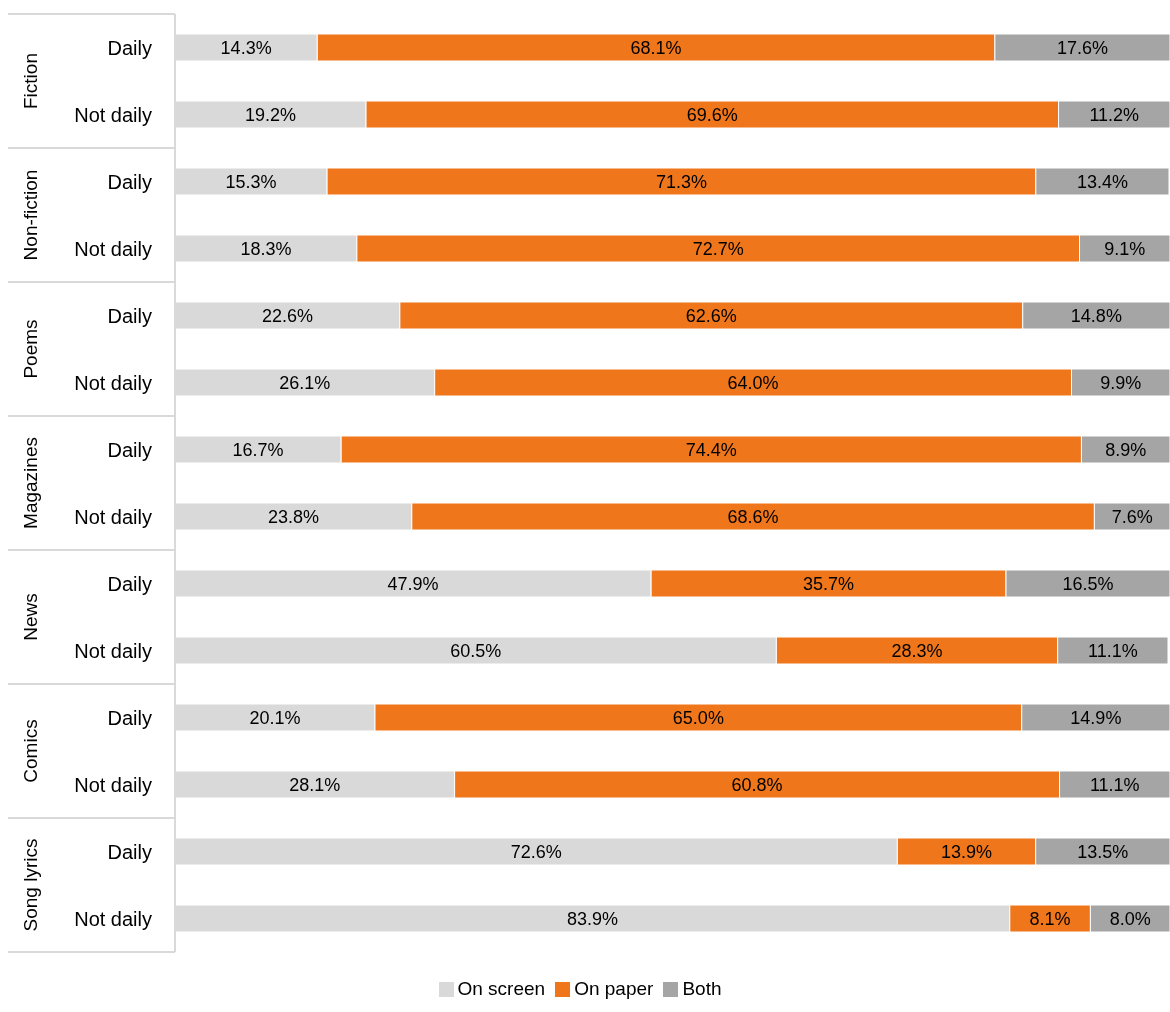 The width and height of the screenshot is (1170, 1012). I want to click on data-label: 11.2%, so click(1114, 114).